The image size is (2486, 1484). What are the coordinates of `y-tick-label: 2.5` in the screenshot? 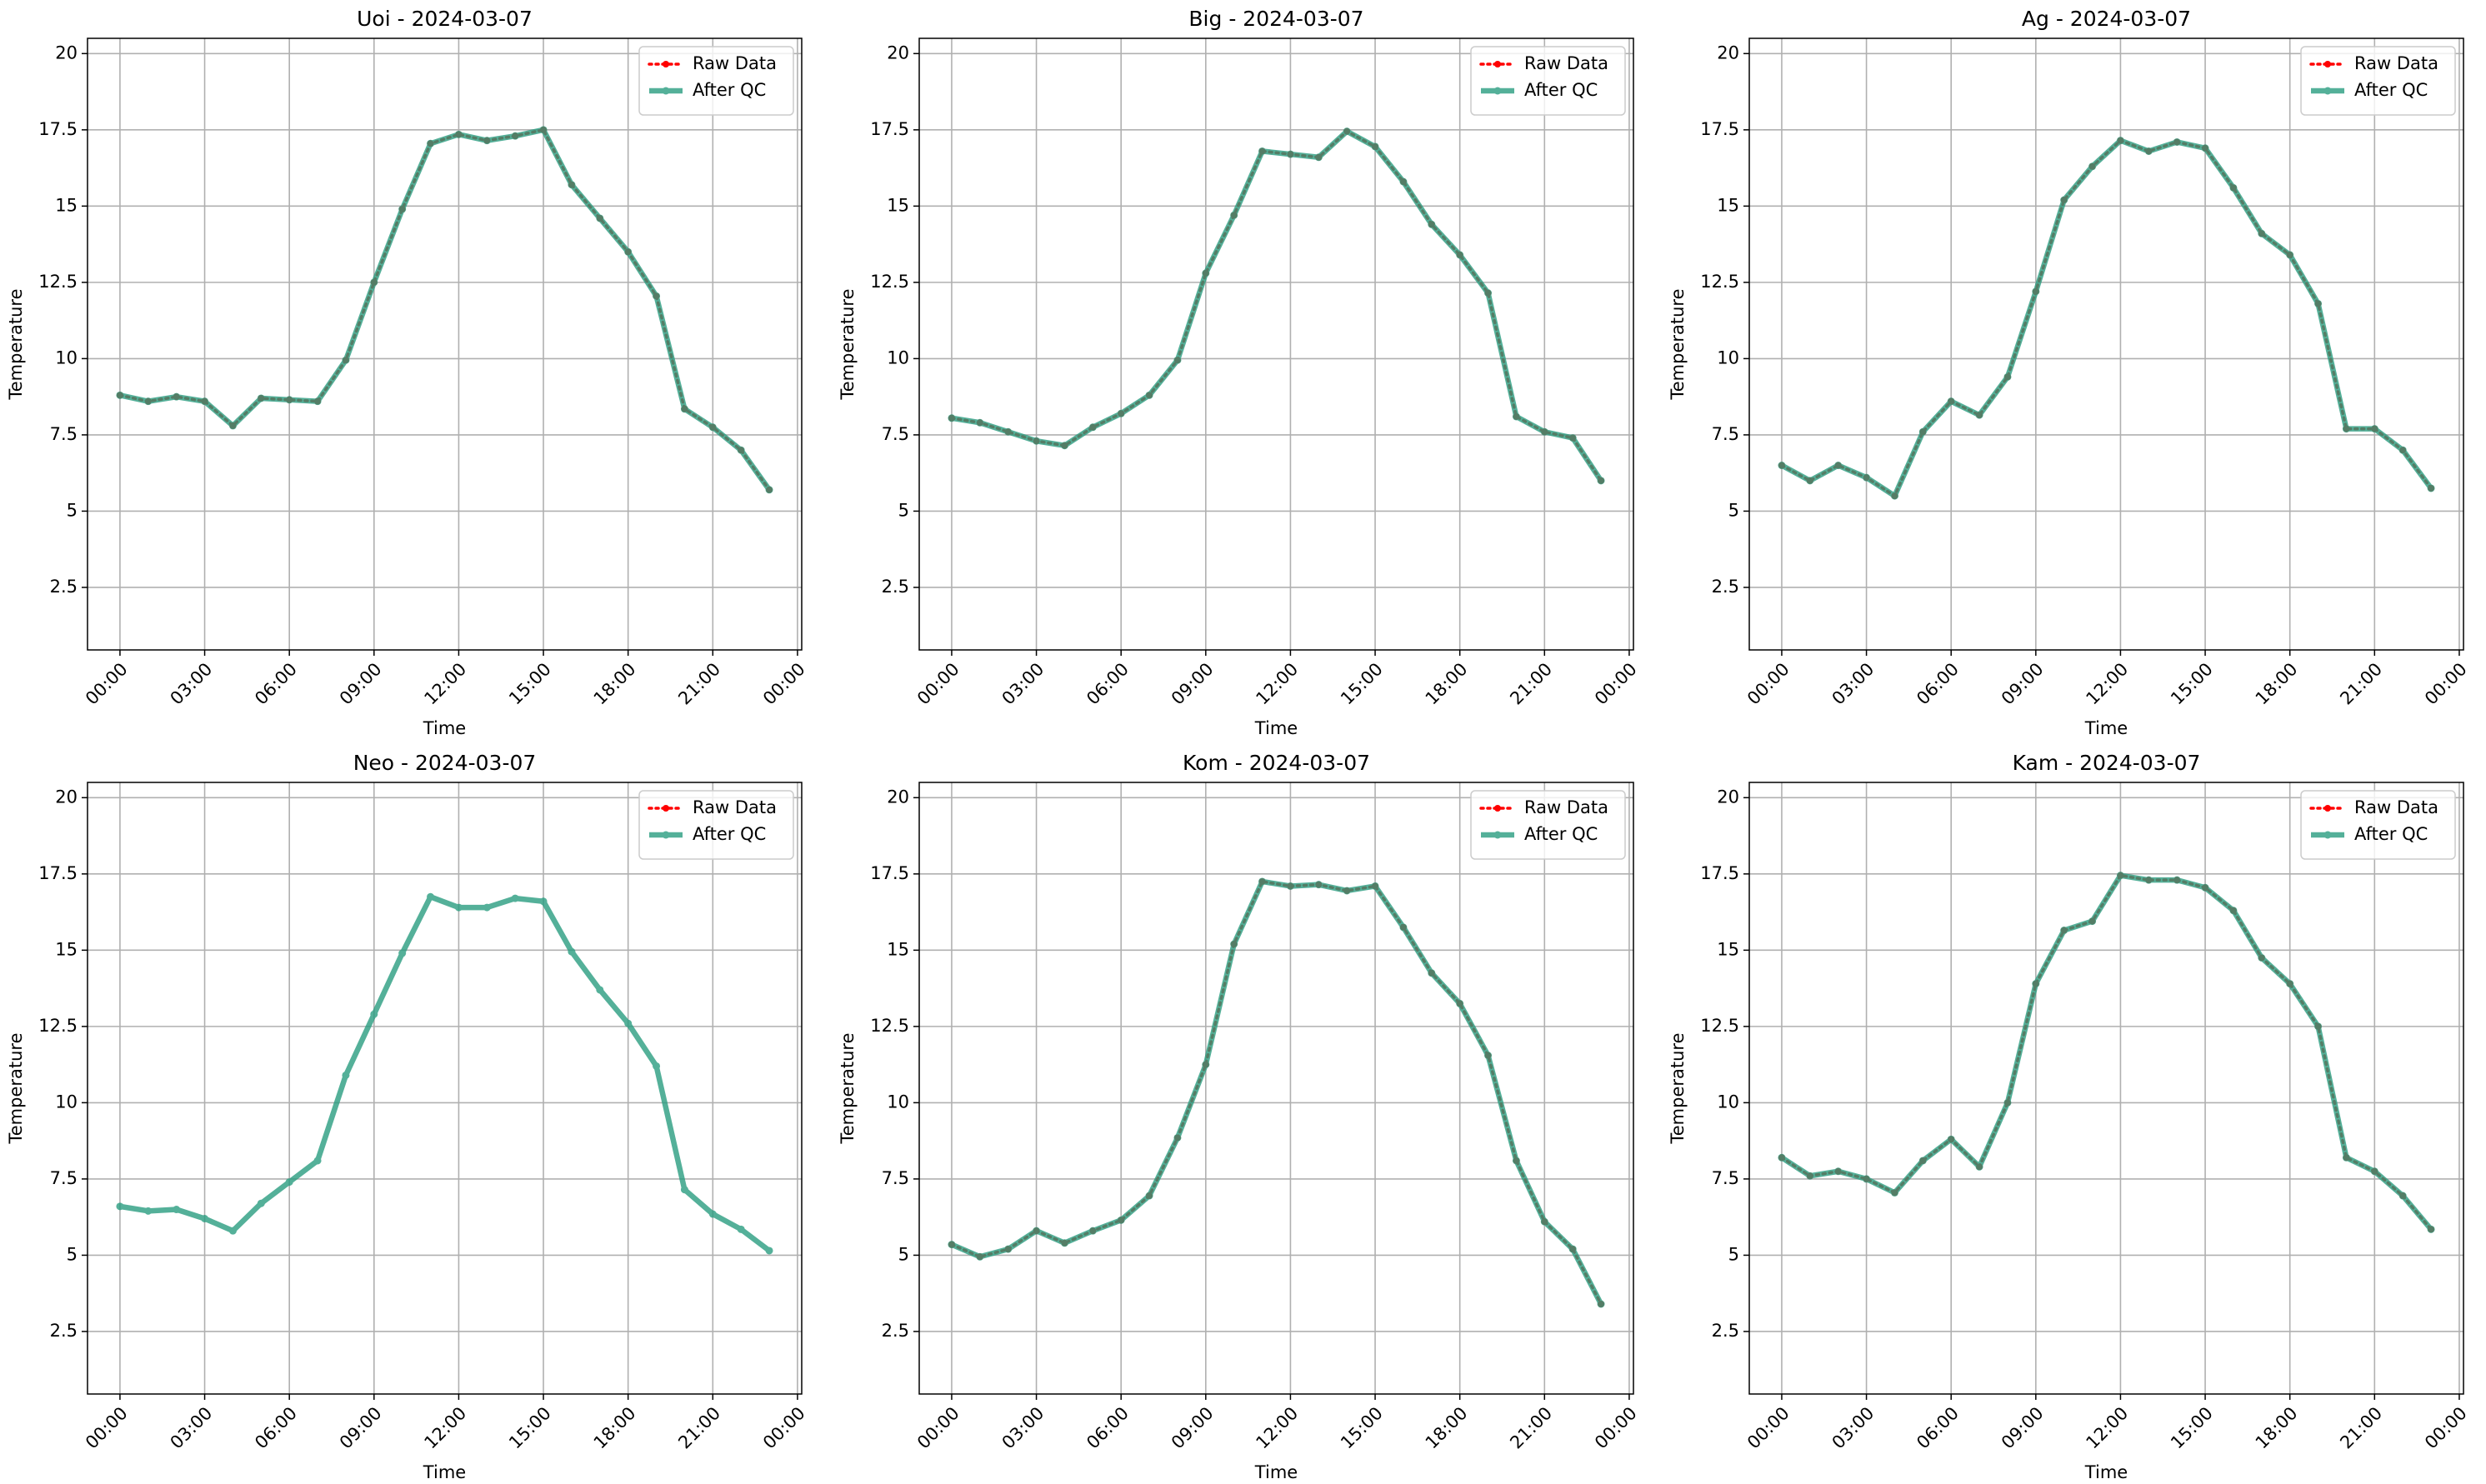 It's located at (895, 1331).